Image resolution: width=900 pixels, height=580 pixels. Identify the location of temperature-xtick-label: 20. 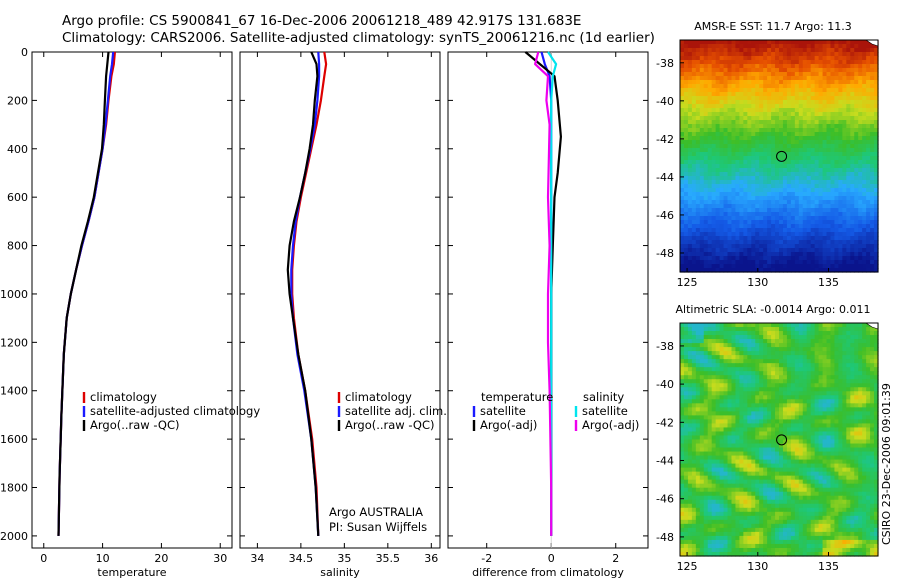
(161, 558).